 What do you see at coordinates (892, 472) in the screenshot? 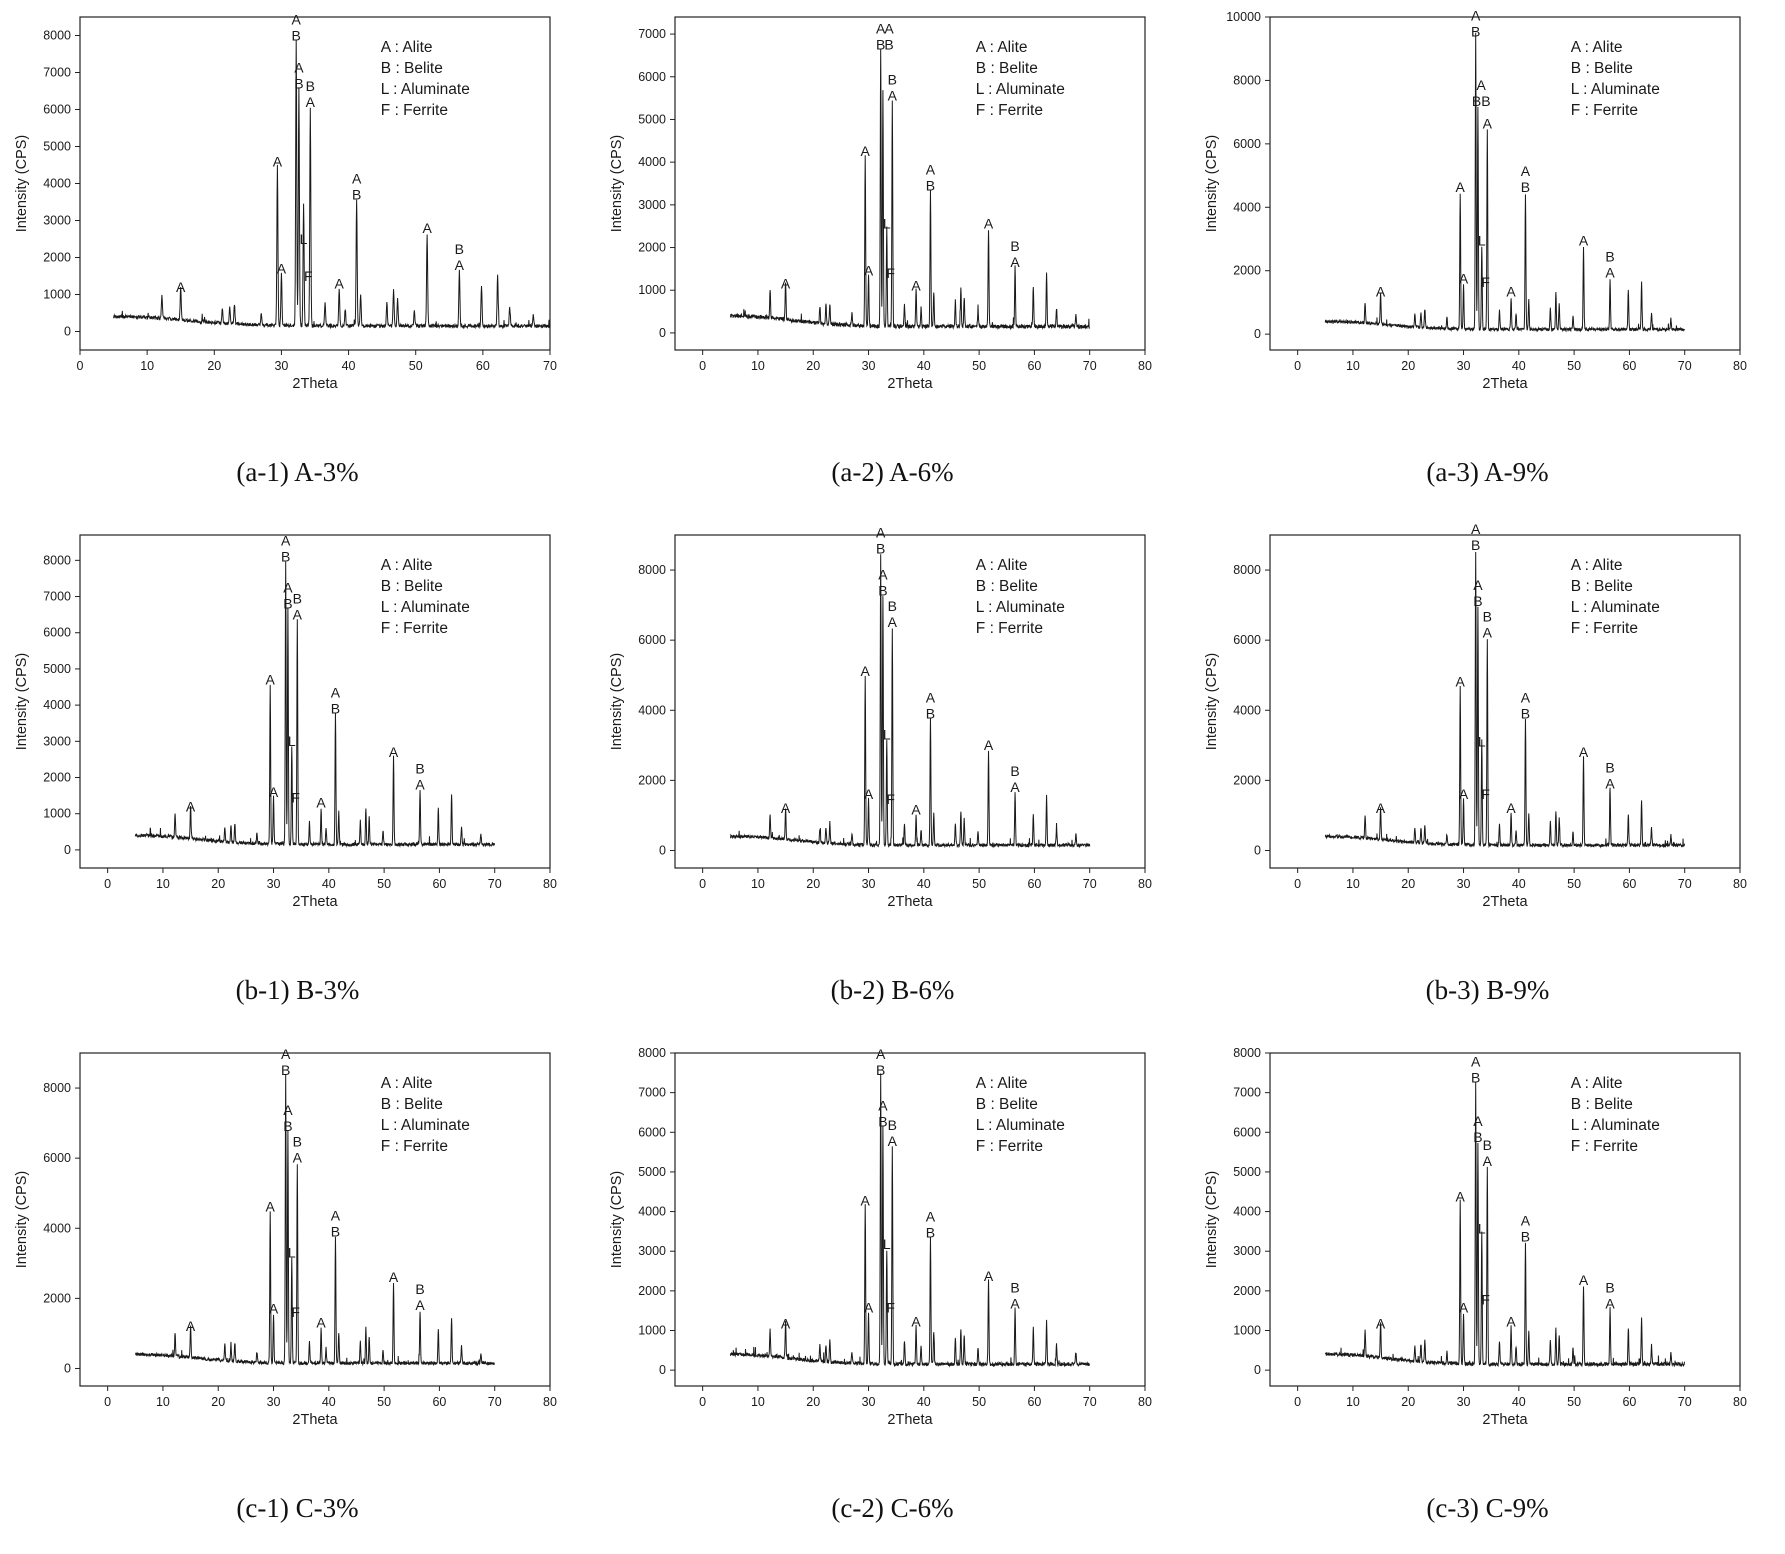
I see `chart-caption: (a-2) A-6%` at bounding box center [892, 472].